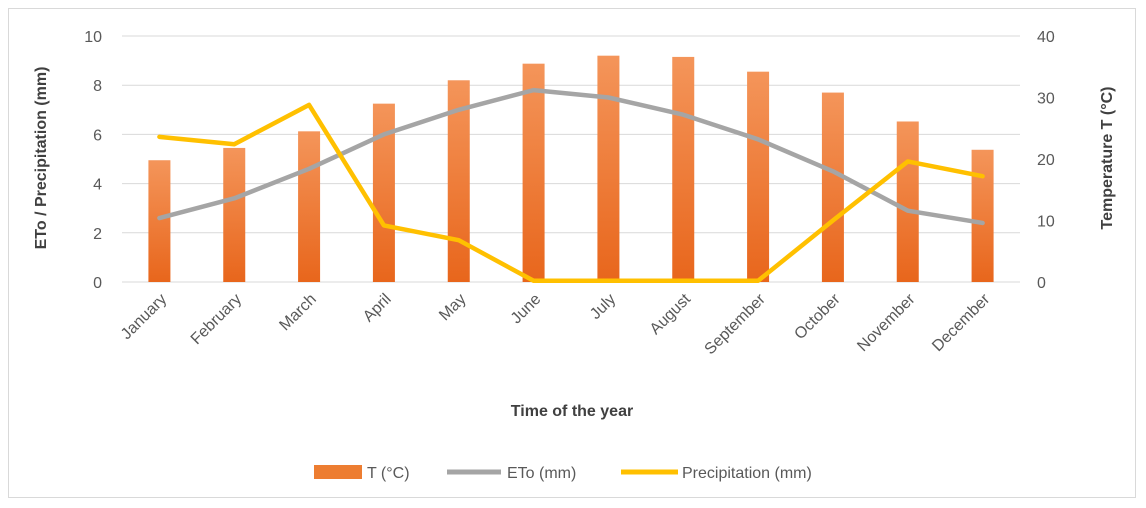 The width and height of the screenshot is (1146, 508). What do you see at coordinates (603, 307) in the screenshot?
I see `category-label: July` at bounding box center [603, 307].